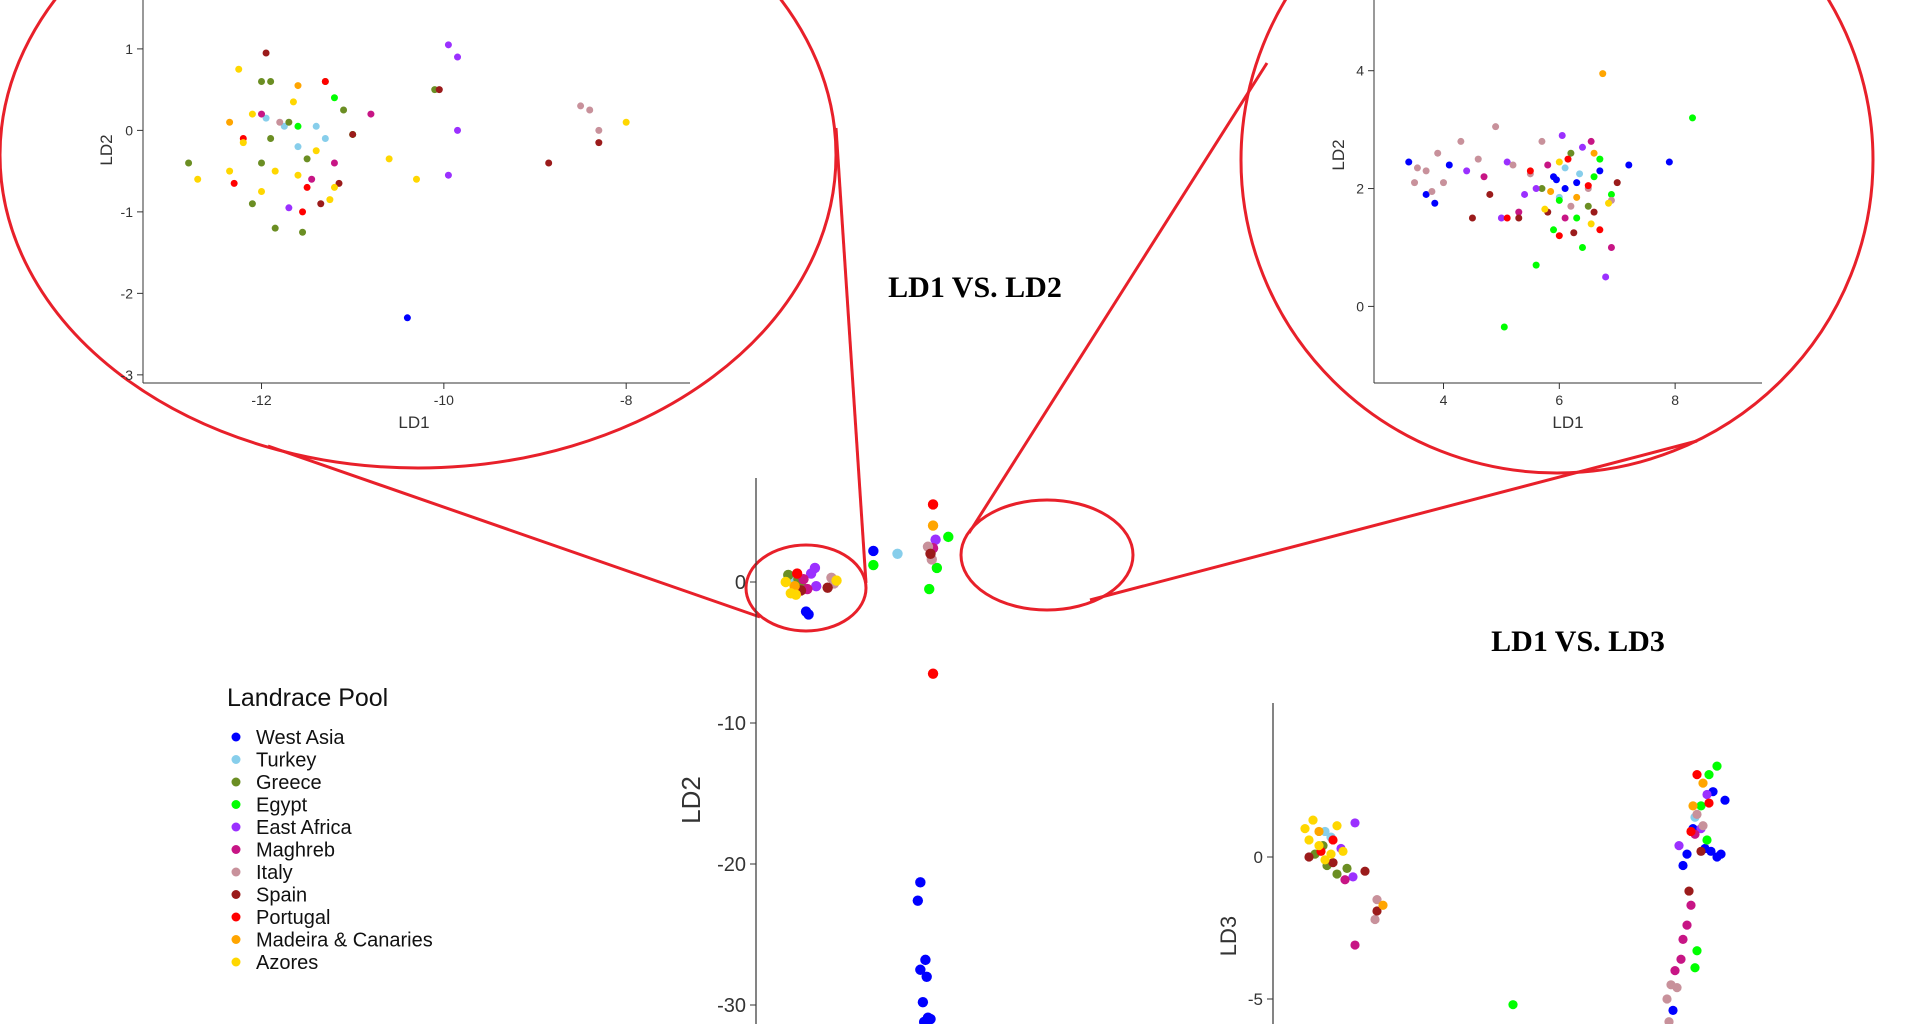  I want to click on inset-right-xtick-label: 4, so click(1444, 400).